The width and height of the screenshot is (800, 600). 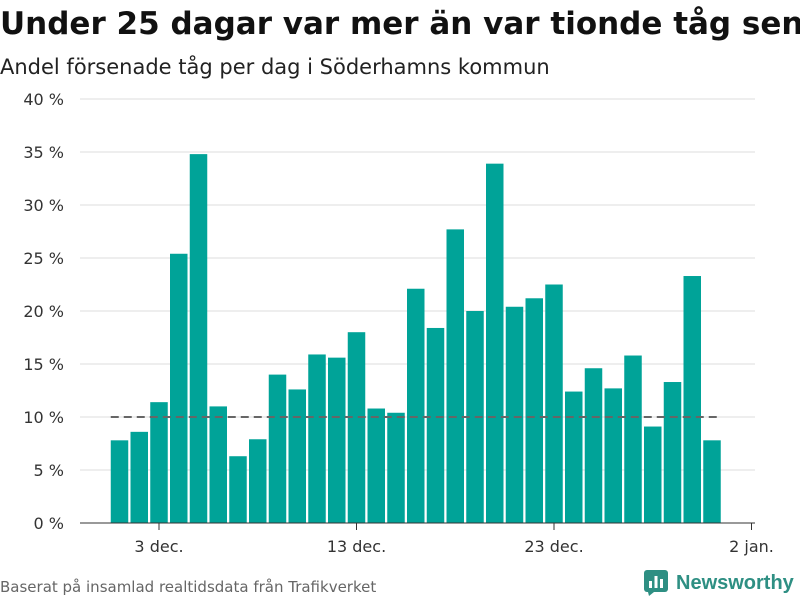 What do you see at coordinates (735, 582) in the screenshot?
I see `brand-name: Newsworthy` at bounding box center [735, 582].